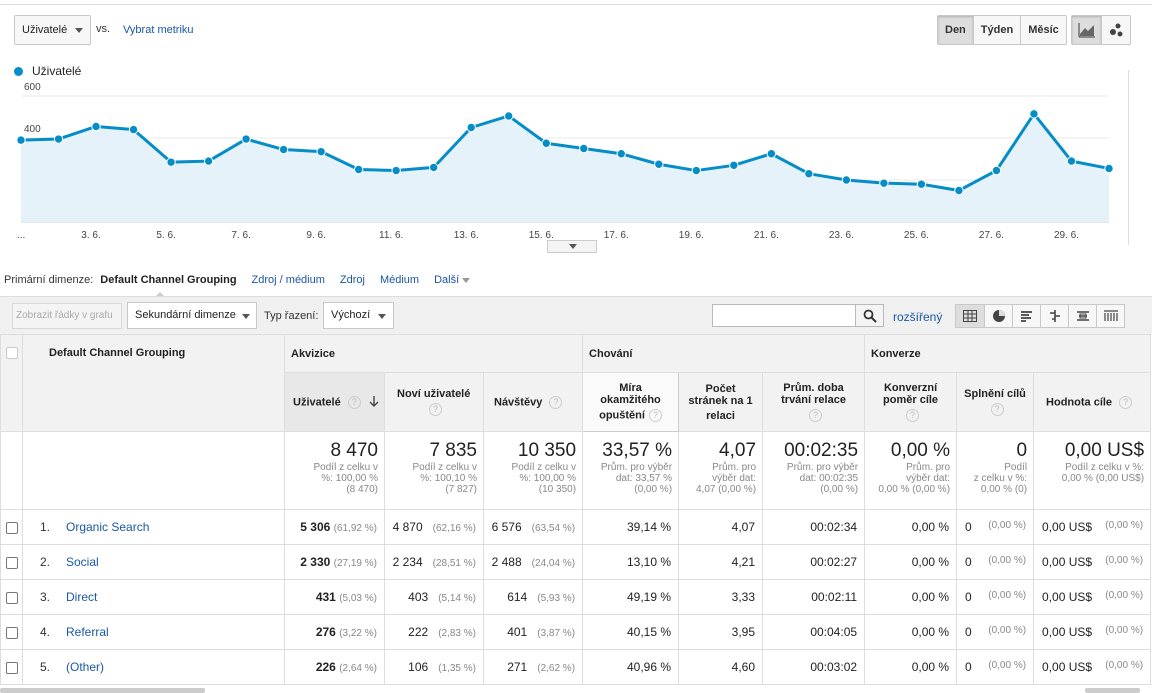 The height and width of the screenshot is (693, 1152). I want to click on column-header-new-users: Noví uživatelé ?, so click(434, 402).